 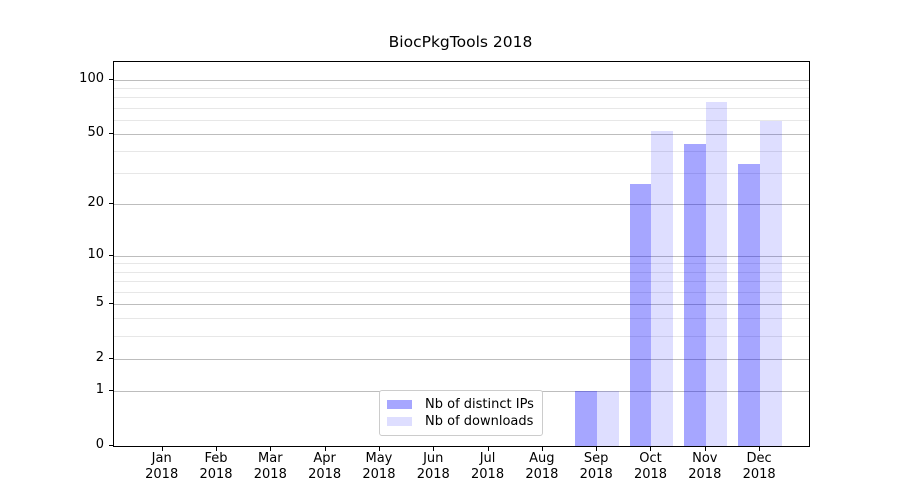 I want to click on bar-distinct-ips-sep, so click(x=586, y=418).